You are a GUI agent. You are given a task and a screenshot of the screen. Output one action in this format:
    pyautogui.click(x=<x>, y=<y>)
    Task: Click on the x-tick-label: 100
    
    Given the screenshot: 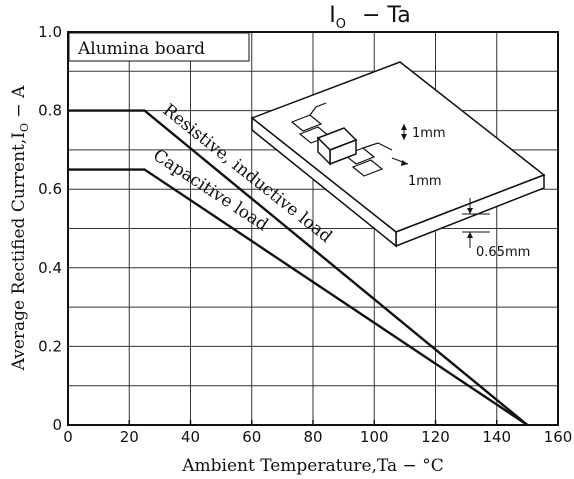 What is the action you would take?
    pyautogui.click(x=374, y=437)
    